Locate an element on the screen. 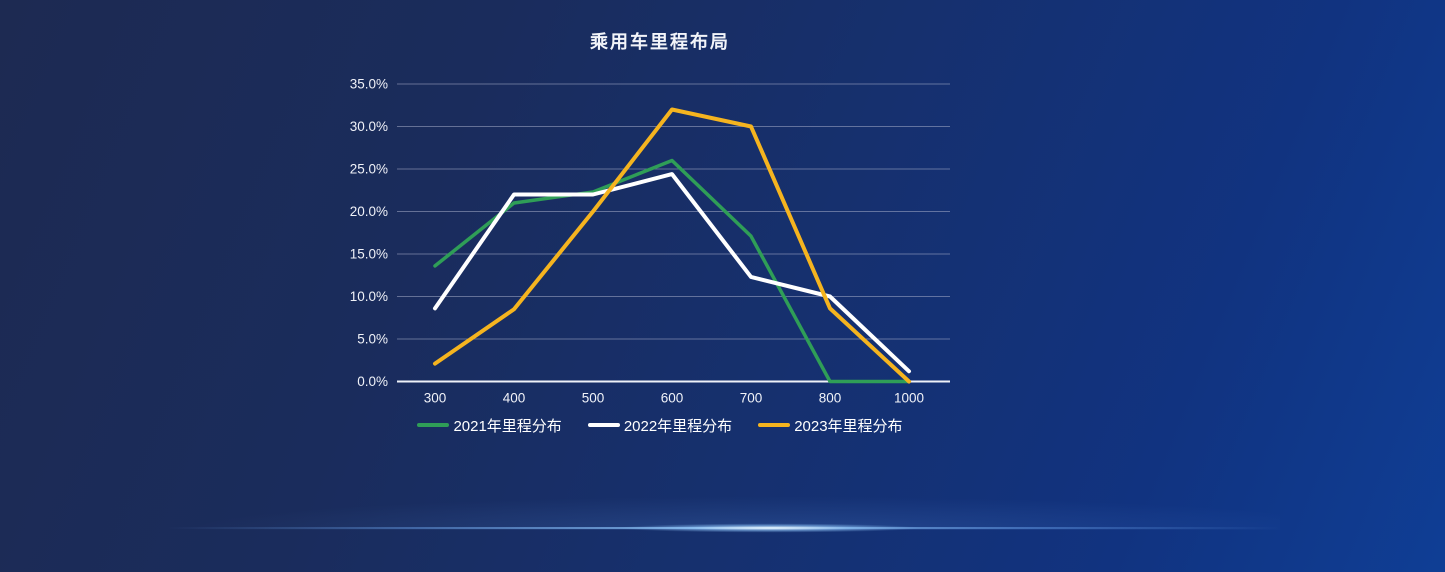 The width and height of the screenshot is (1445, 572). legend-item-2021年里程分布: 2021年里程分布 is located at coordinates (489, 425).